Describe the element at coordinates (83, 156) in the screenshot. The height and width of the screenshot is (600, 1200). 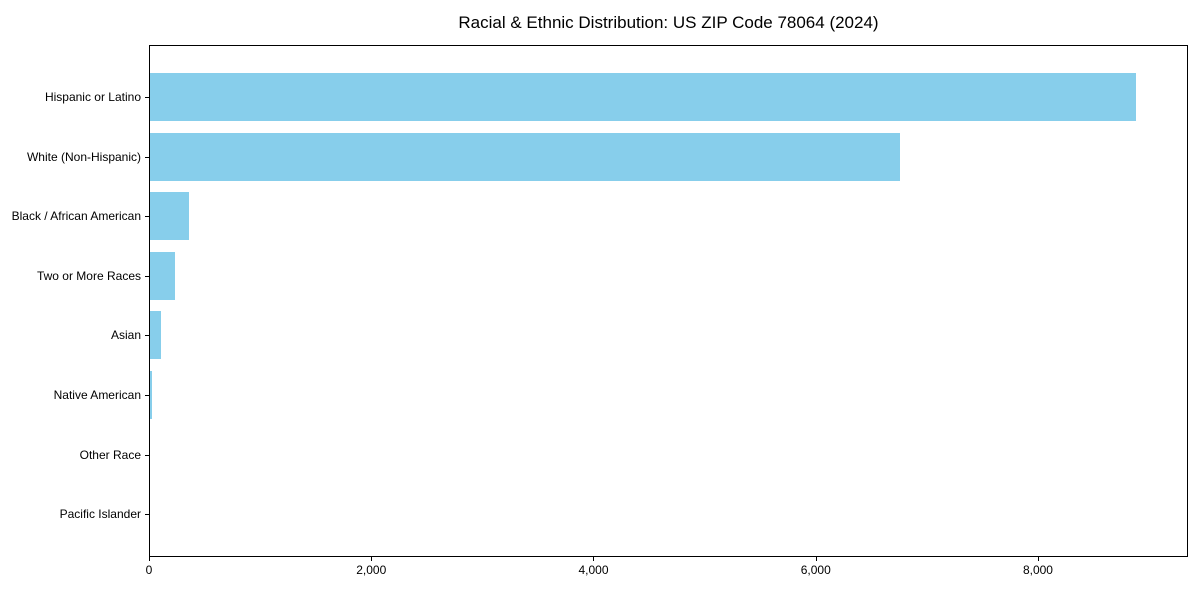
I see `y-tick-label: White (Non-Hispanic)` at that location.